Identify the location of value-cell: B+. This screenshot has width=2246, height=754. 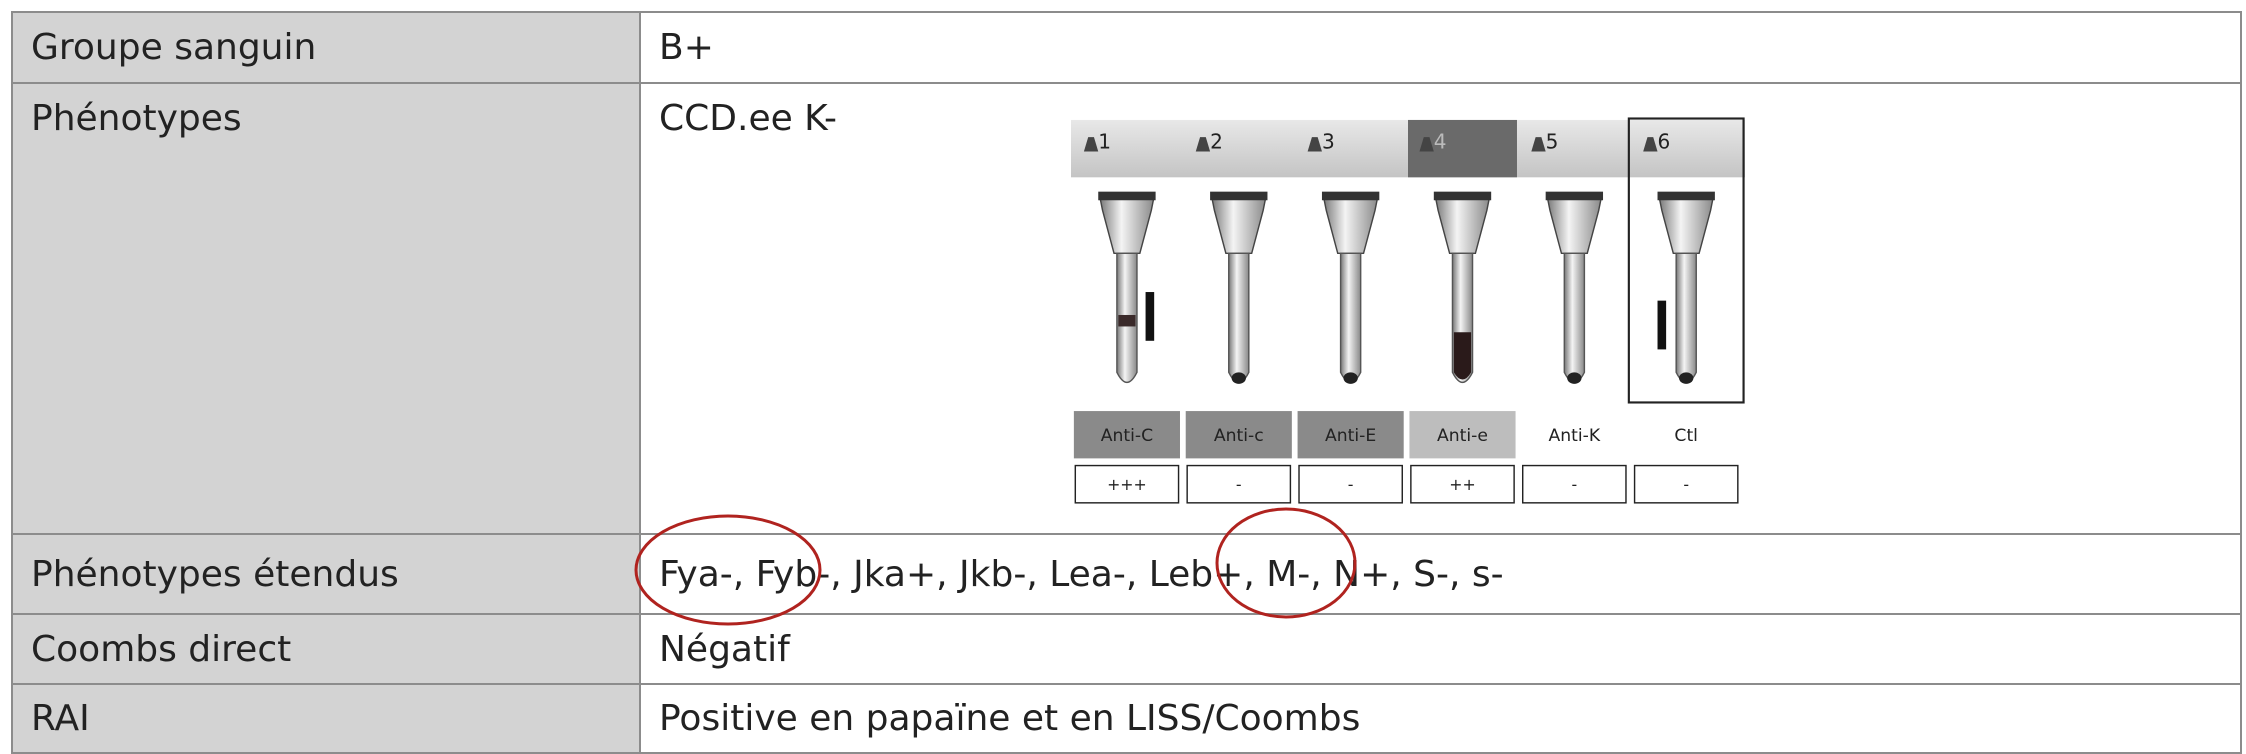
(1440, 47).